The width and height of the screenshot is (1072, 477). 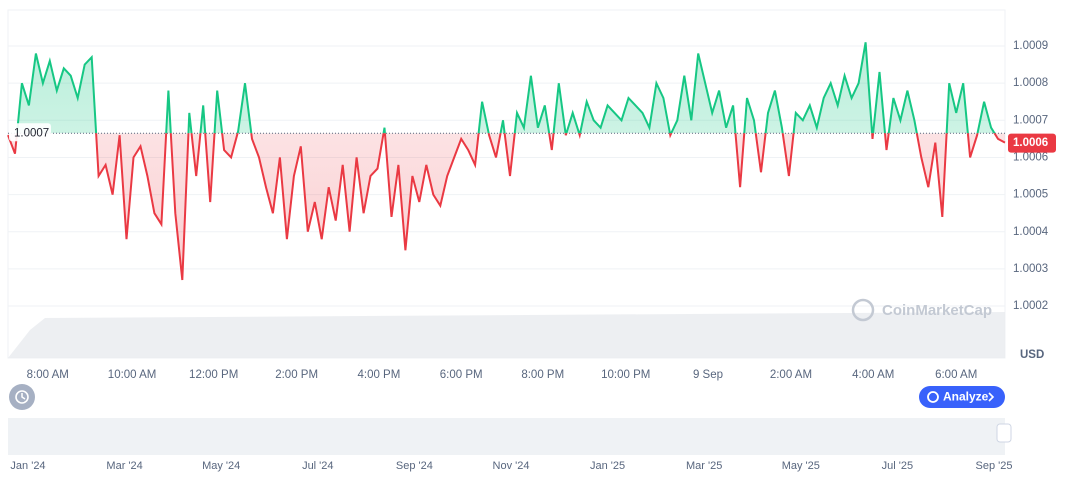 What do you see at coordinates (1004, 433) in the screenshot?
I see `navigator-handle` at bounding box center [1004, 433].